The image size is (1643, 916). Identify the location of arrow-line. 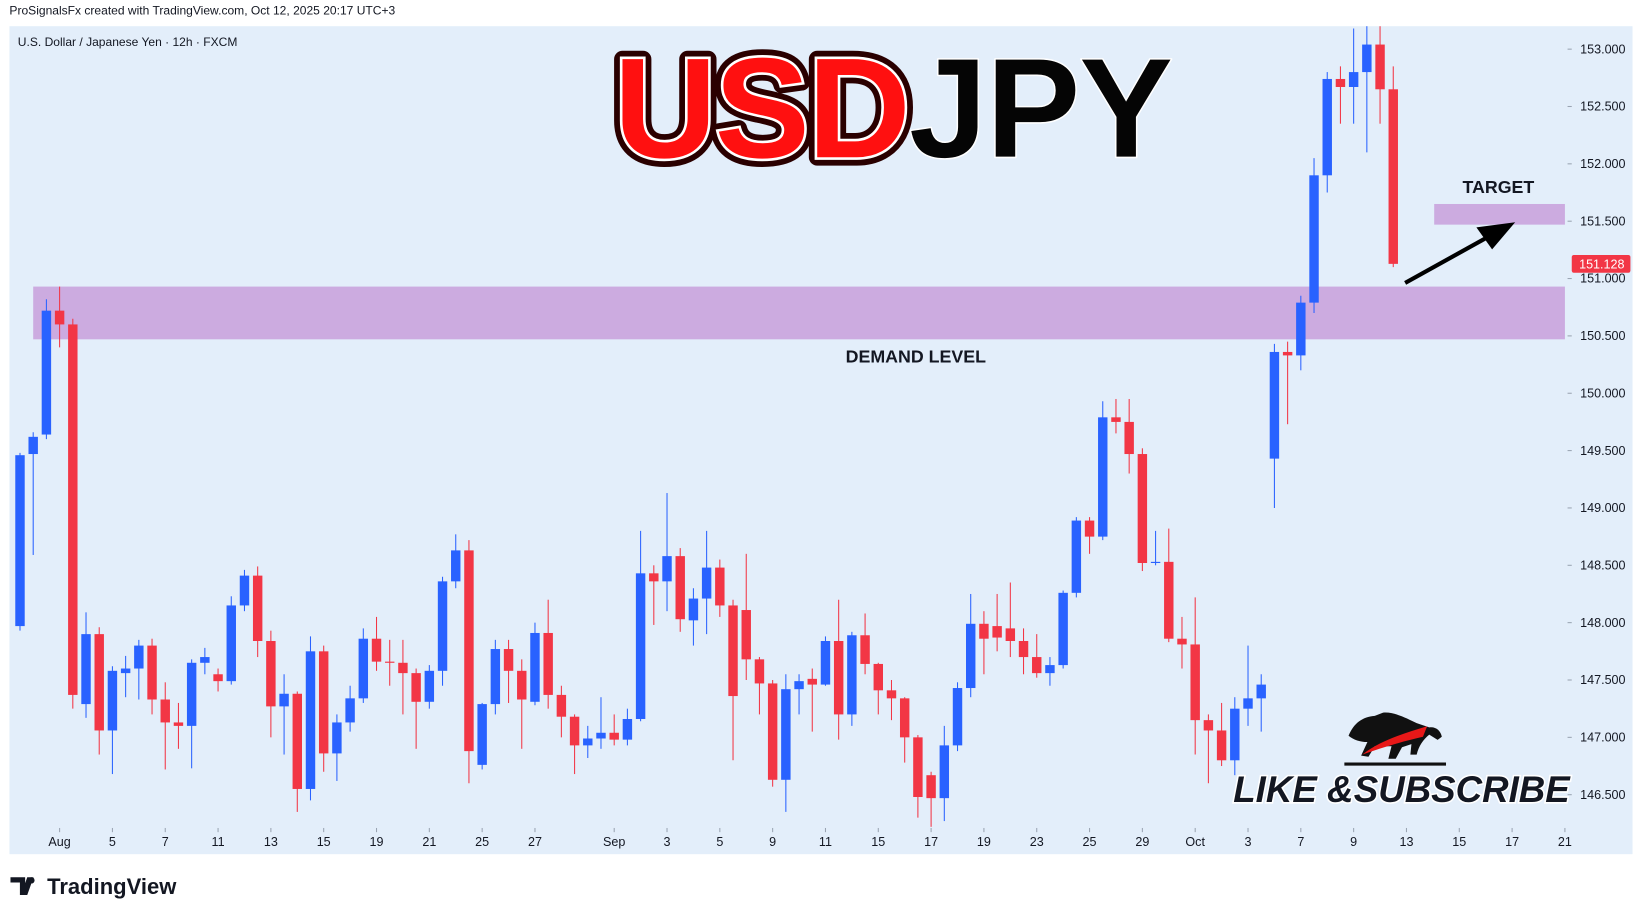
(1448, 259).